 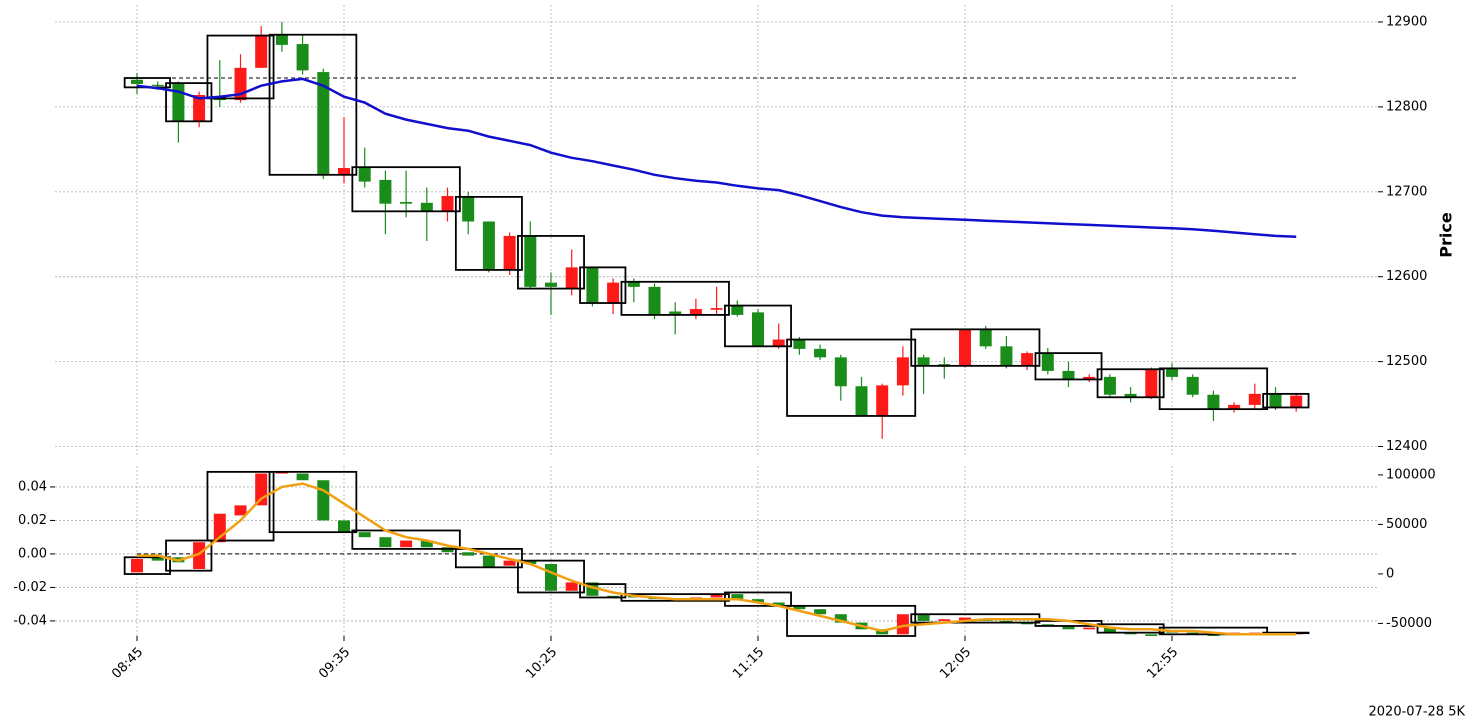 I want to click on y2-tick-label: -50000, so click(x=1409, y=623).